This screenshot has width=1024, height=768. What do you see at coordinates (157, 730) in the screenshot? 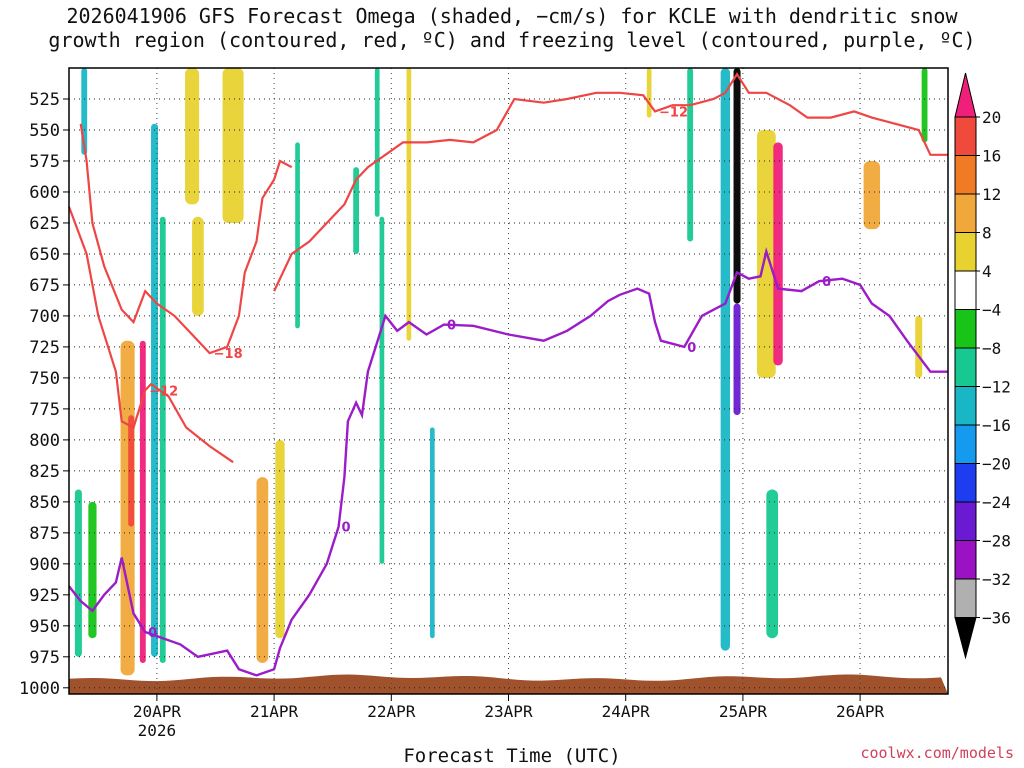
I see `x-tick-sublabel: 2026` at bounding box center [157, 730].